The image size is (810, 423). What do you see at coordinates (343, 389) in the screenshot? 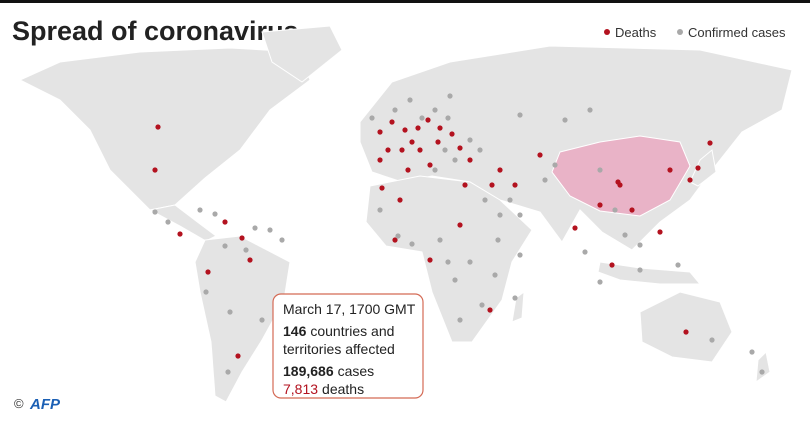
I see `deaths-label: deaths` at bounding box center [343, 389].